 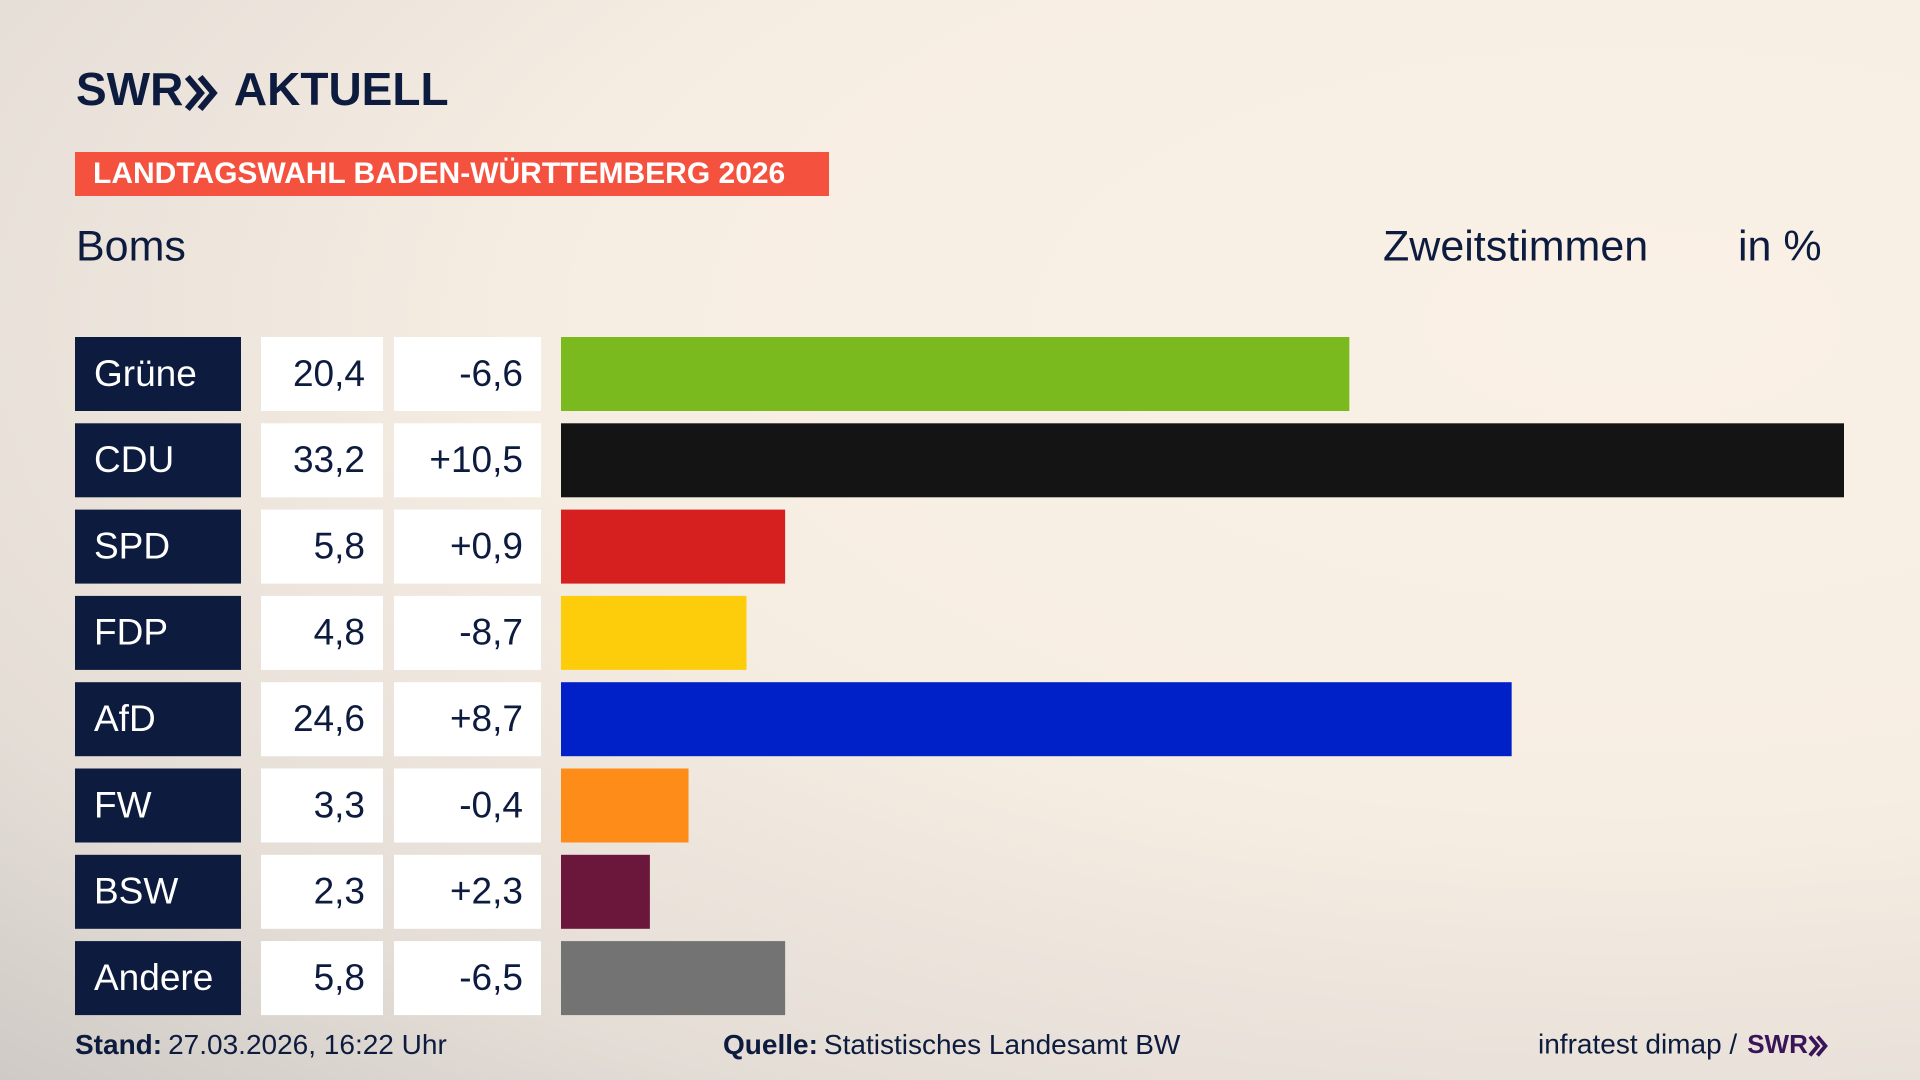 What do you see at coordinates (307, 1044) in the screenshot?
I see `stand-value: 27.03.2026, 16:22 Uhr` at bounding box center [307, 1044].